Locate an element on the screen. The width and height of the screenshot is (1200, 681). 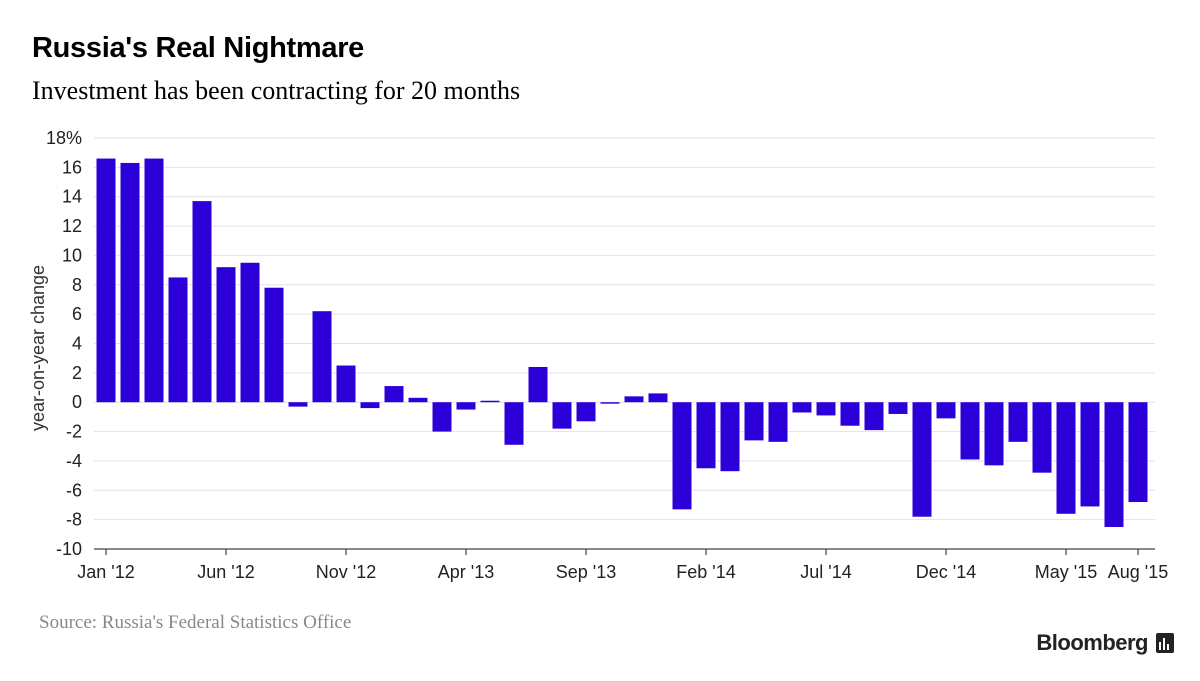
y-tick-label: -2 is located at coordinates (74, 432).